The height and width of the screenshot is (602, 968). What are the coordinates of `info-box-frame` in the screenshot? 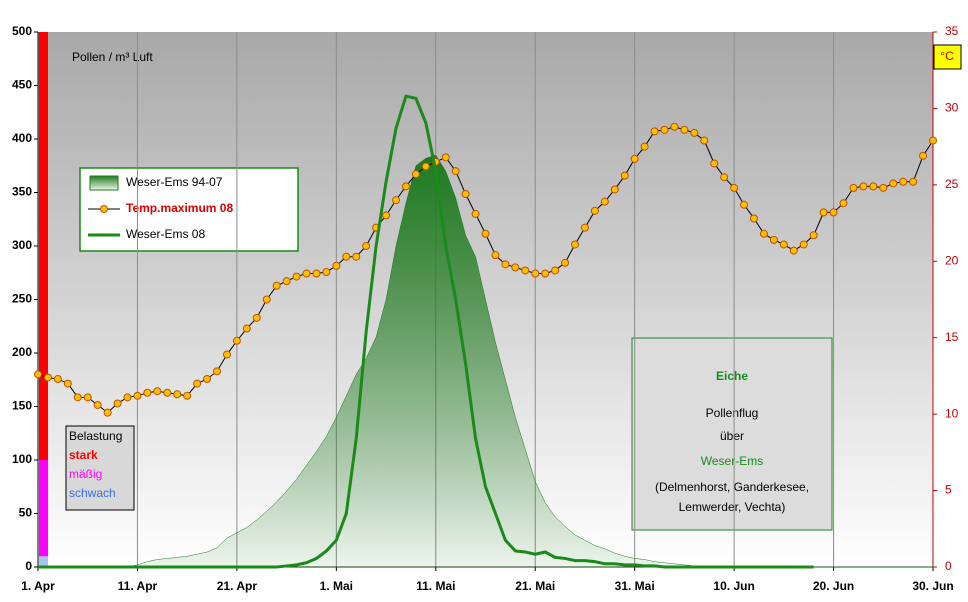 It's located at (732, 434).